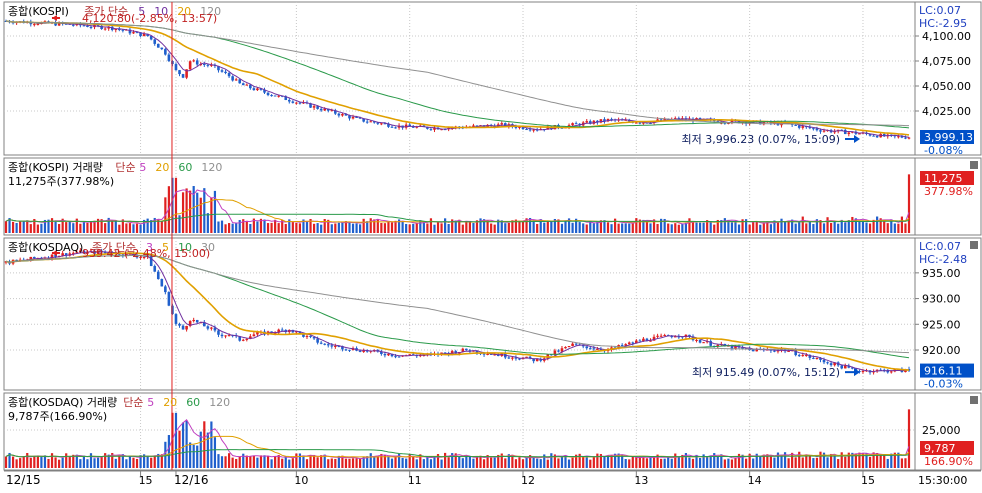 The image size is (982, 493). Describe the element at coordinates (146, 480) in the screenshot. I see `x-tick-label: 15` at that location.